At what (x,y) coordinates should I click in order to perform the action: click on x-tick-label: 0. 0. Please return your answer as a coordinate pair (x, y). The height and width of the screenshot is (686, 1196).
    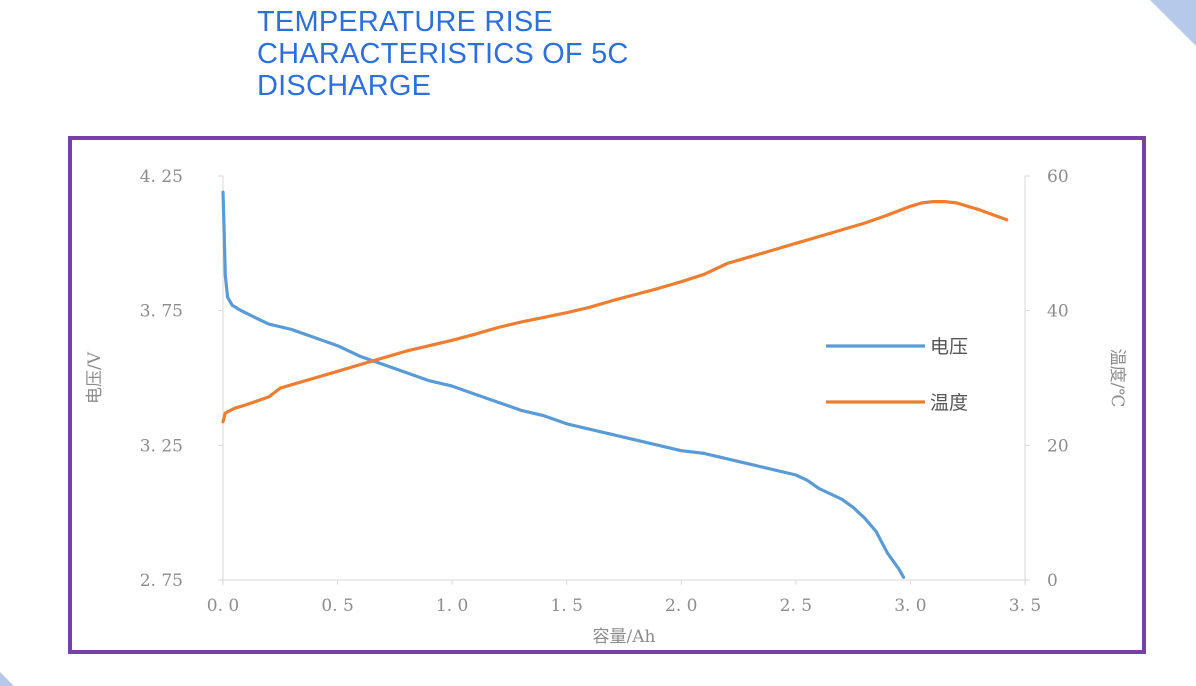
    Looking at the image, I should click on (223, 606).